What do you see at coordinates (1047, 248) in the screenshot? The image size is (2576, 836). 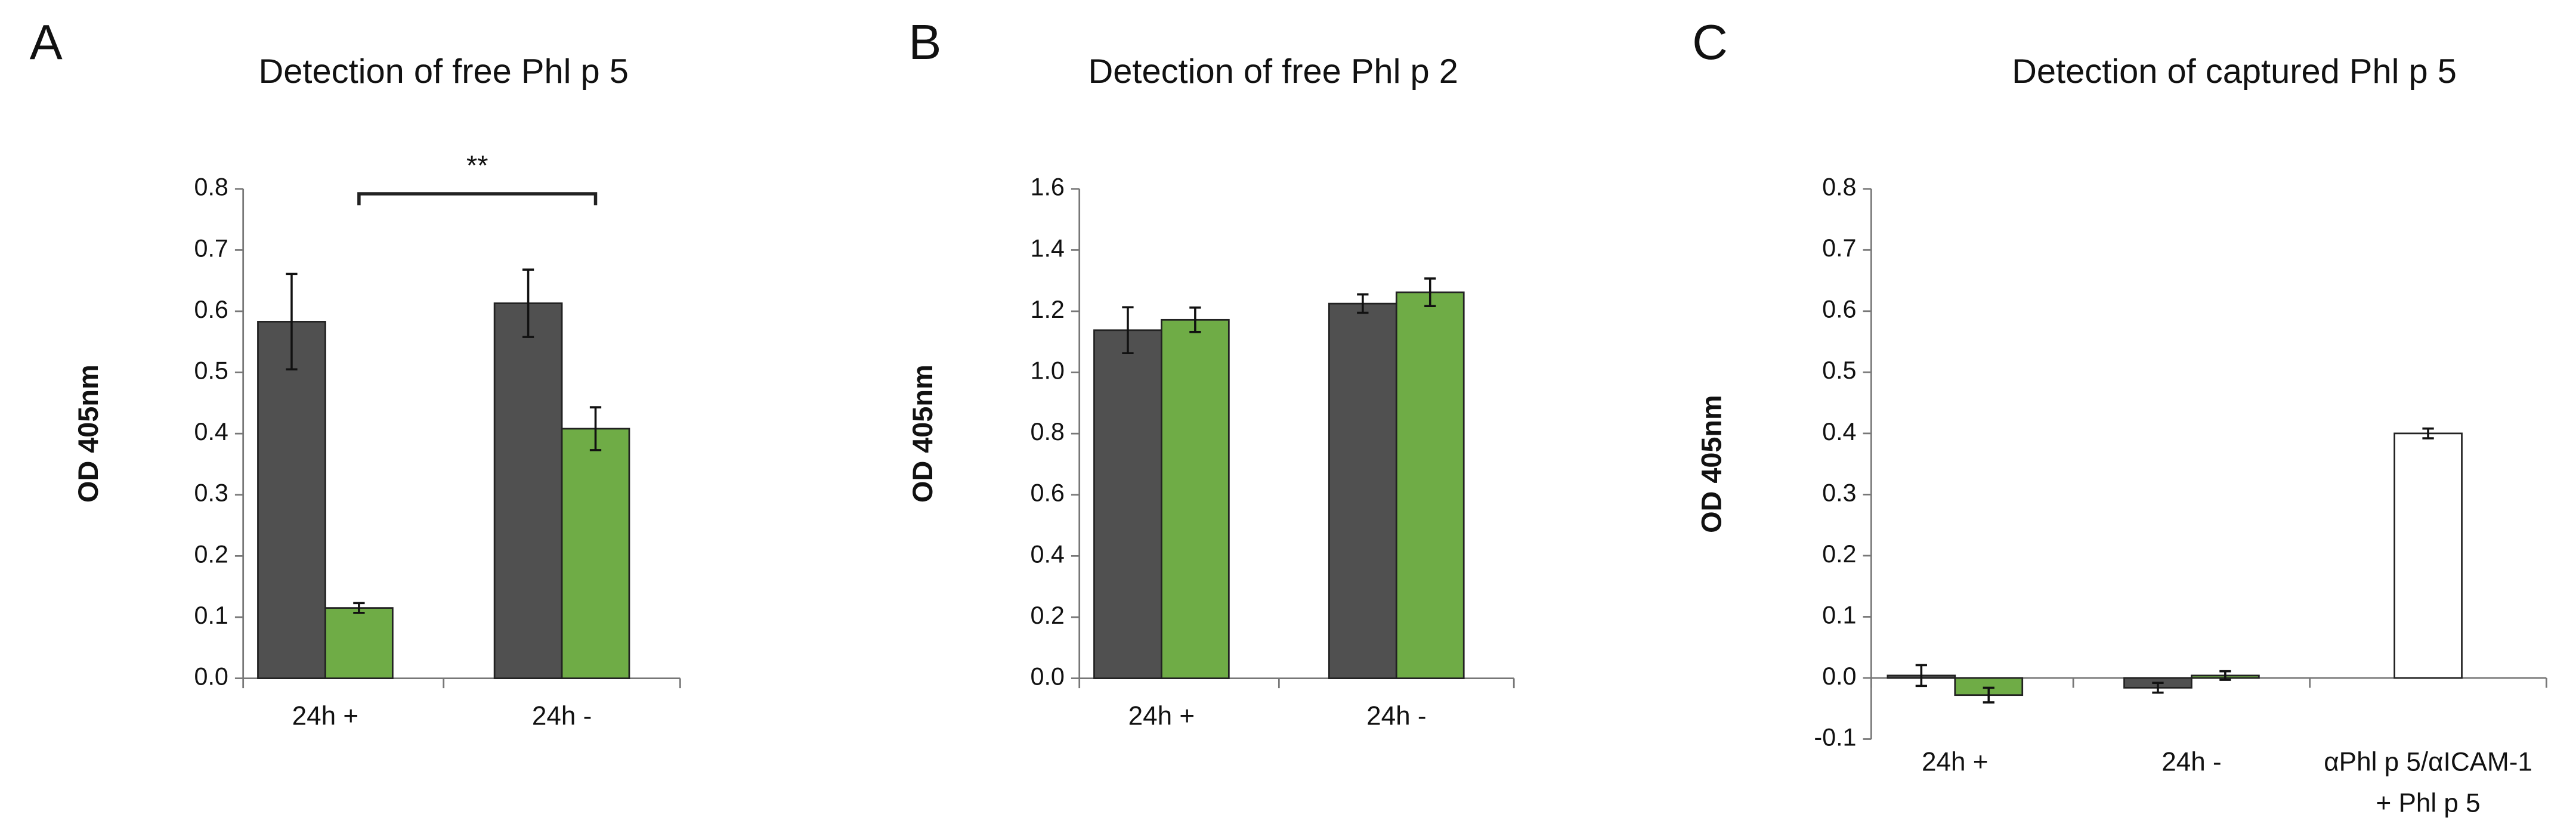 I see `y-tick-label: 1.4` at bounding box center [1047, 248].